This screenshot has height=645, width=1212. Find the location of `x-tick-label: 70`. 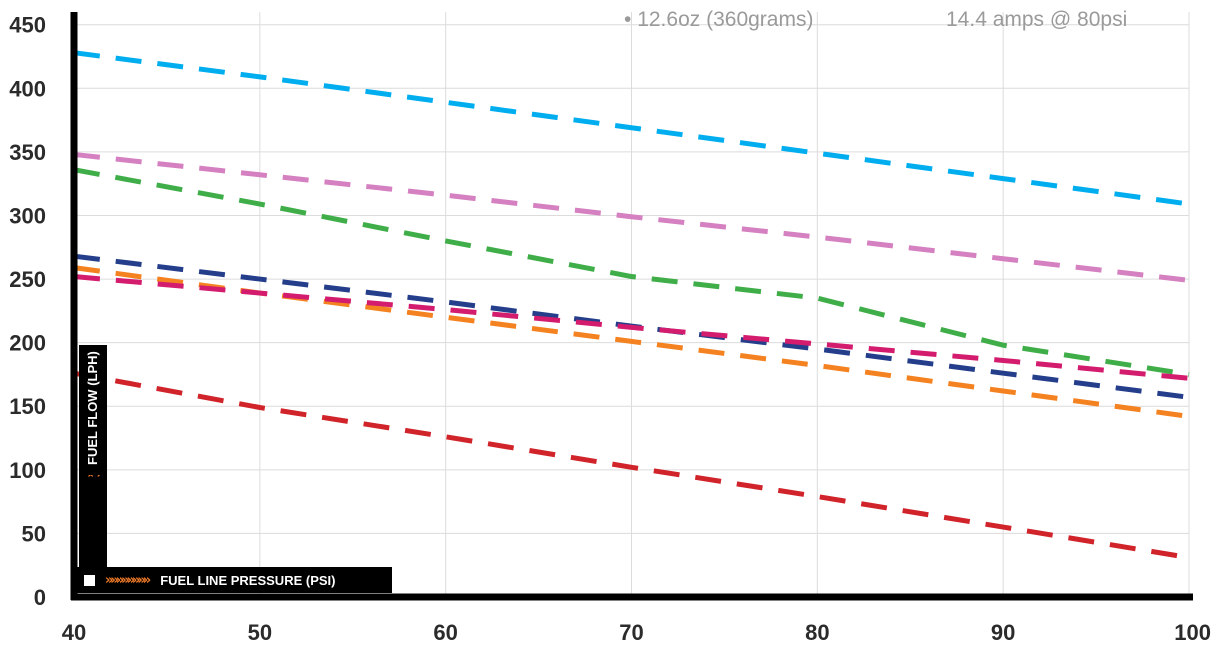

x-tick-label: 70 is located at coordinates (631, 632).